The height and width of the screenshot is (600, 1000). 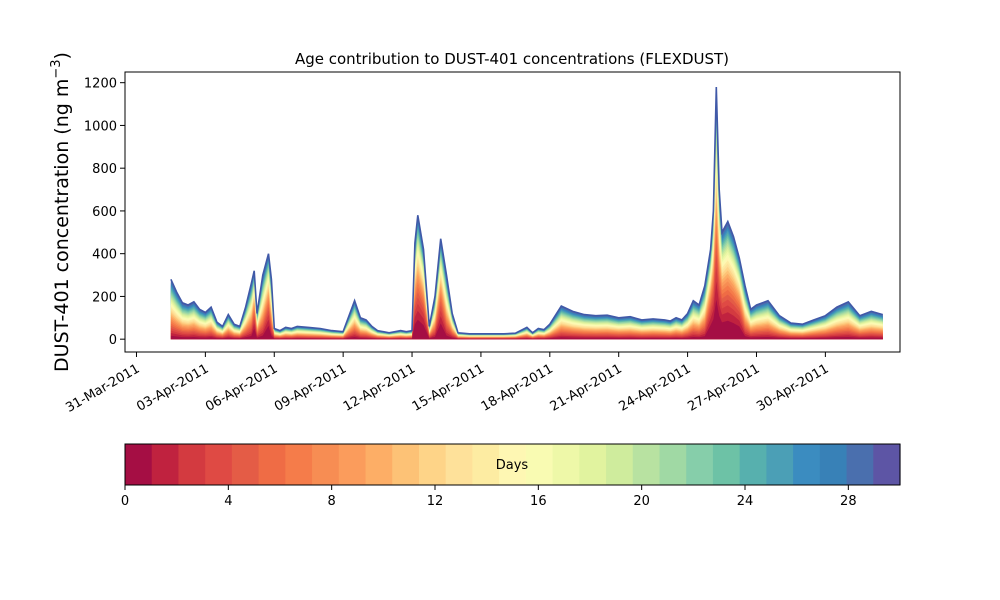 I want to click on x-tick-label: 27-Apr-2011, so click(x=723, y=387).